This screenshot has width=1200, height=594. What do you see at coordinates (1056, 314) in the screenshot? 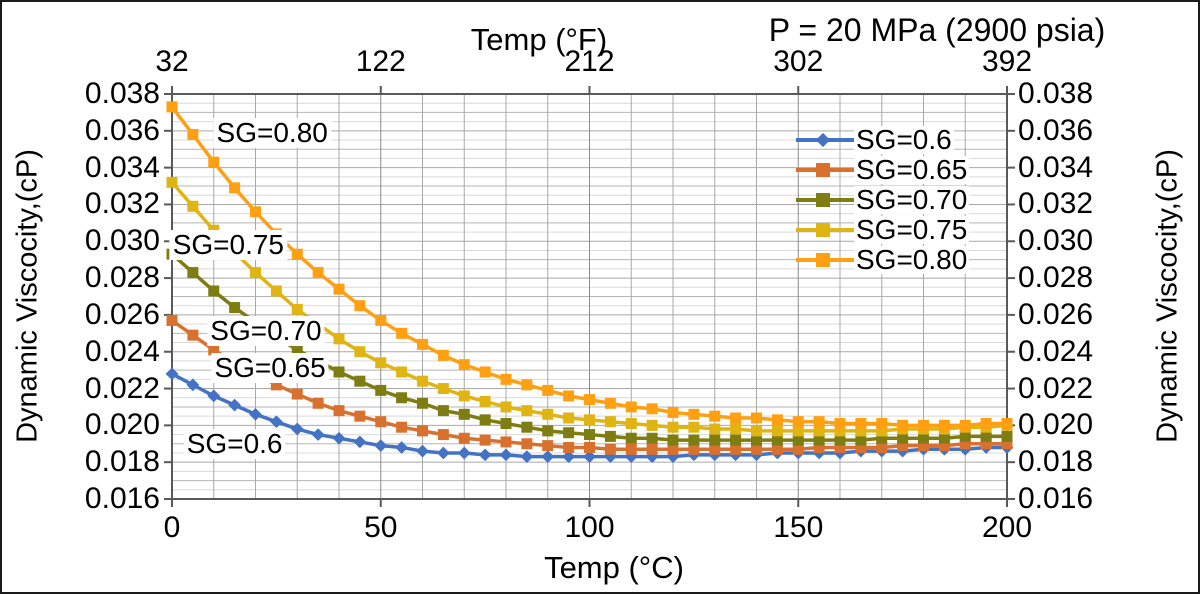
I see `right-axis-tick: 0.026` at bounding box center [1056, 314].